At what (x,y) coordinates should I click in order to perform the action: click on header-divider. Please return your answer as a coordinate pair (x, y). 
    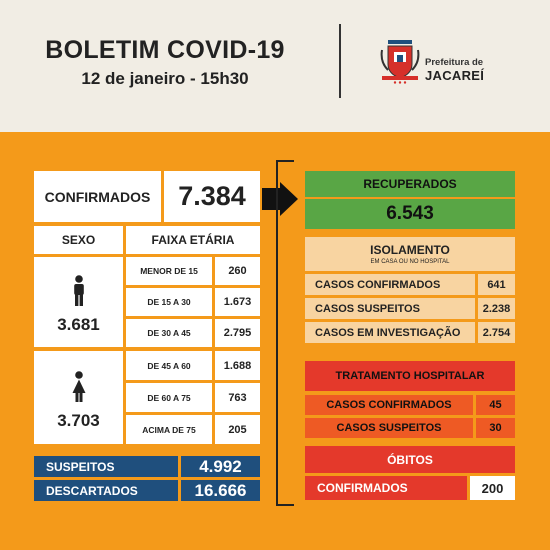
    Looking at the image, I should click on (340, 61).